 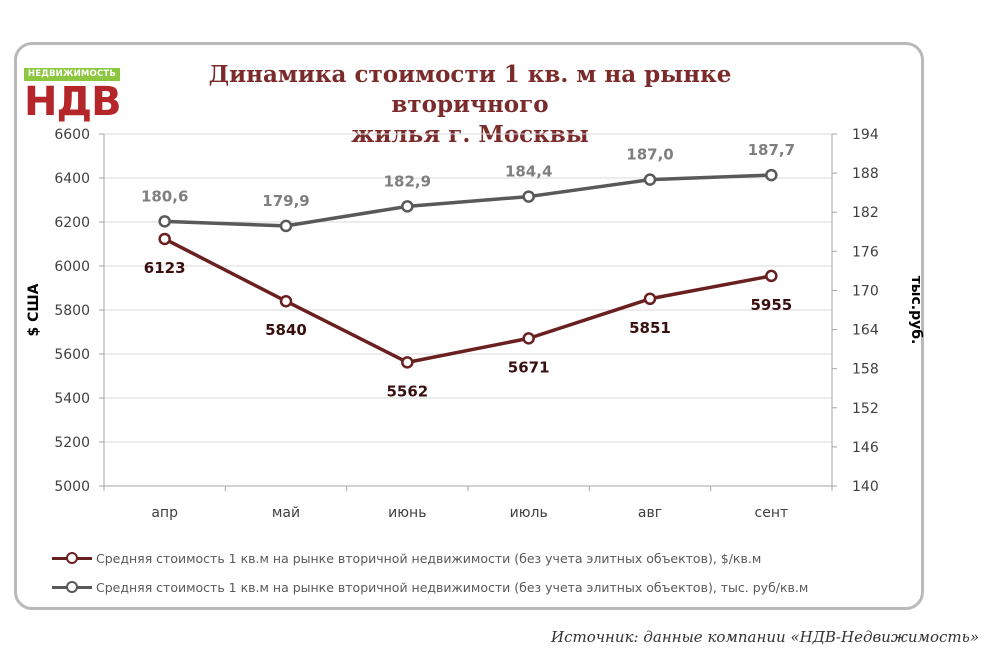 What do you see at coordinates (72, 355) in the screenshot?
I see `y-tick-label: 5600` at bounding box center [72, 355].